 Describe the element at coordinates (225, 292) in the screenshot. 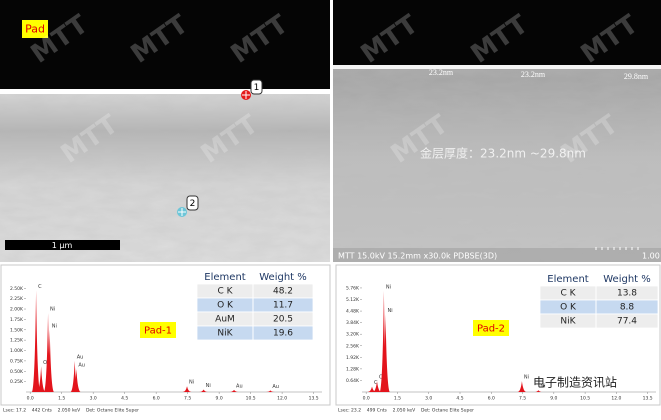

I see `table-cell: C K` at that location.